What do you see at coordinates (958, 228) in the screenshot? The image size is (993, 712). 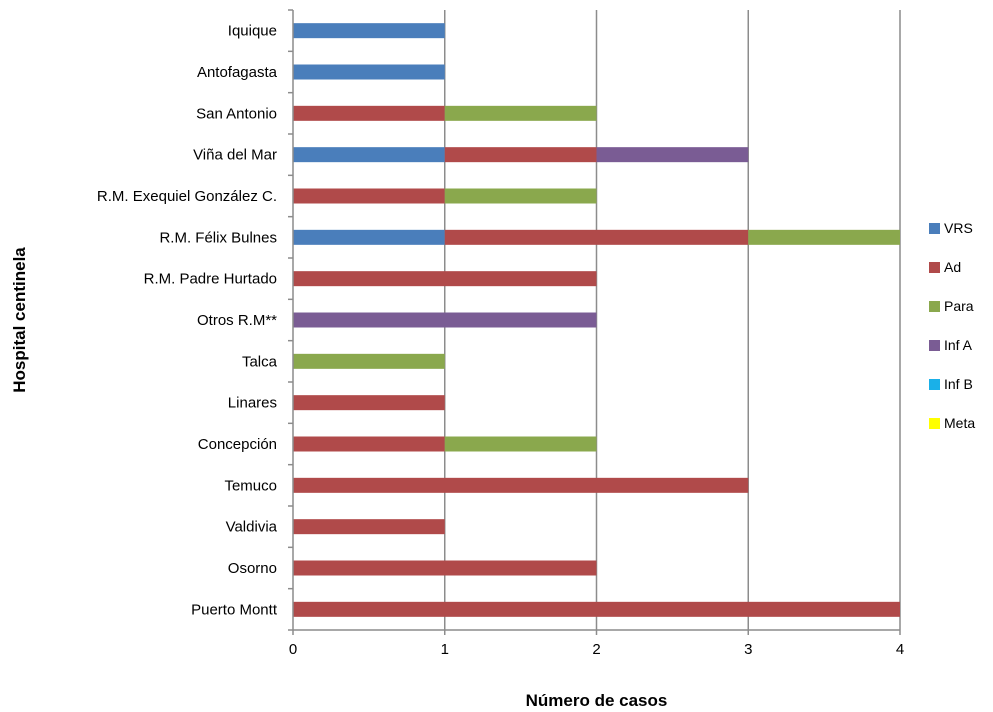 I see `legend-label: VRS` at bounding box center [958, 228].